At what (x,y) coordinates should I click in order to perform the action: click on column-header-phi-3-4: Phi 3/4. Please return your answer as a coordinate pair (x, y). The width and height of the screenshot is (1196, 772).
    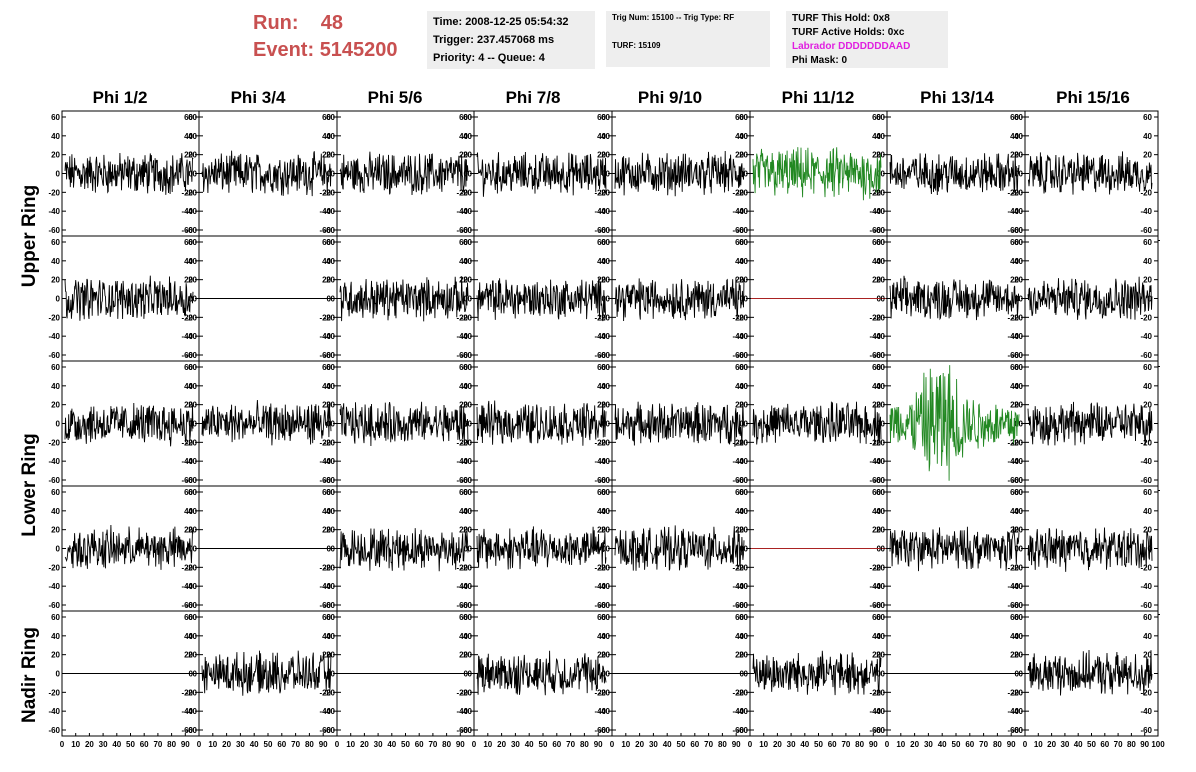
    Looking at the image, I should click on (258, 97).